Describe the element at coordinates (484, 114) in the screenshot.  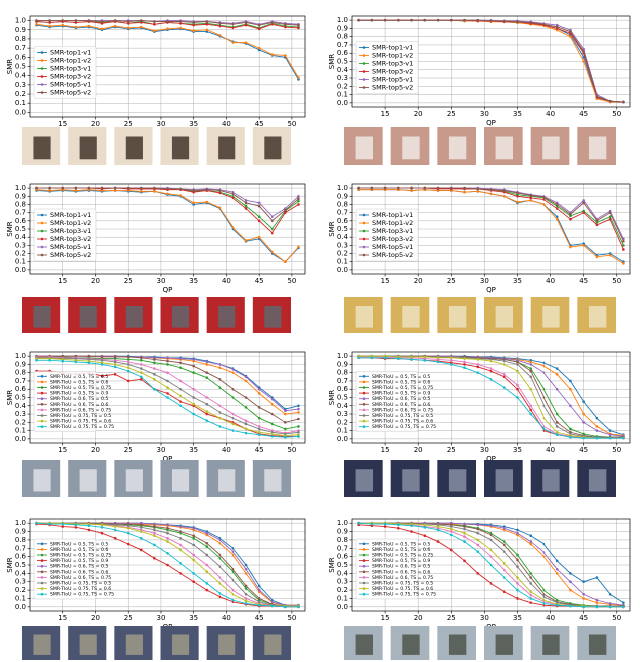
I see `x-tick-label: 30` at that location.